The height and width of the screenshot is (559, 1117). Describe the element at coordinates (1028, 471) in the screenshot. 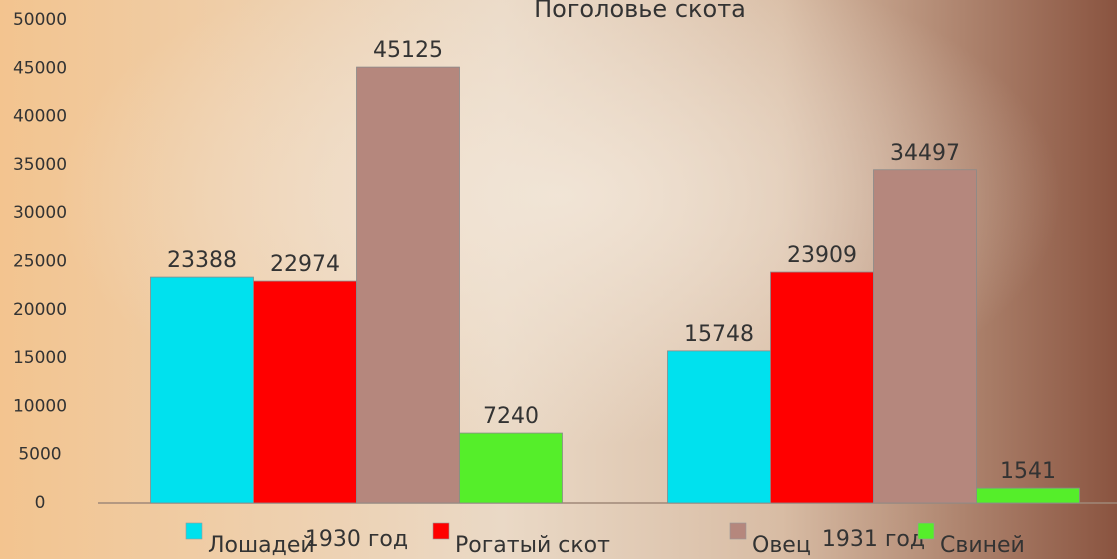

I see `data-label: 1541` at that location.